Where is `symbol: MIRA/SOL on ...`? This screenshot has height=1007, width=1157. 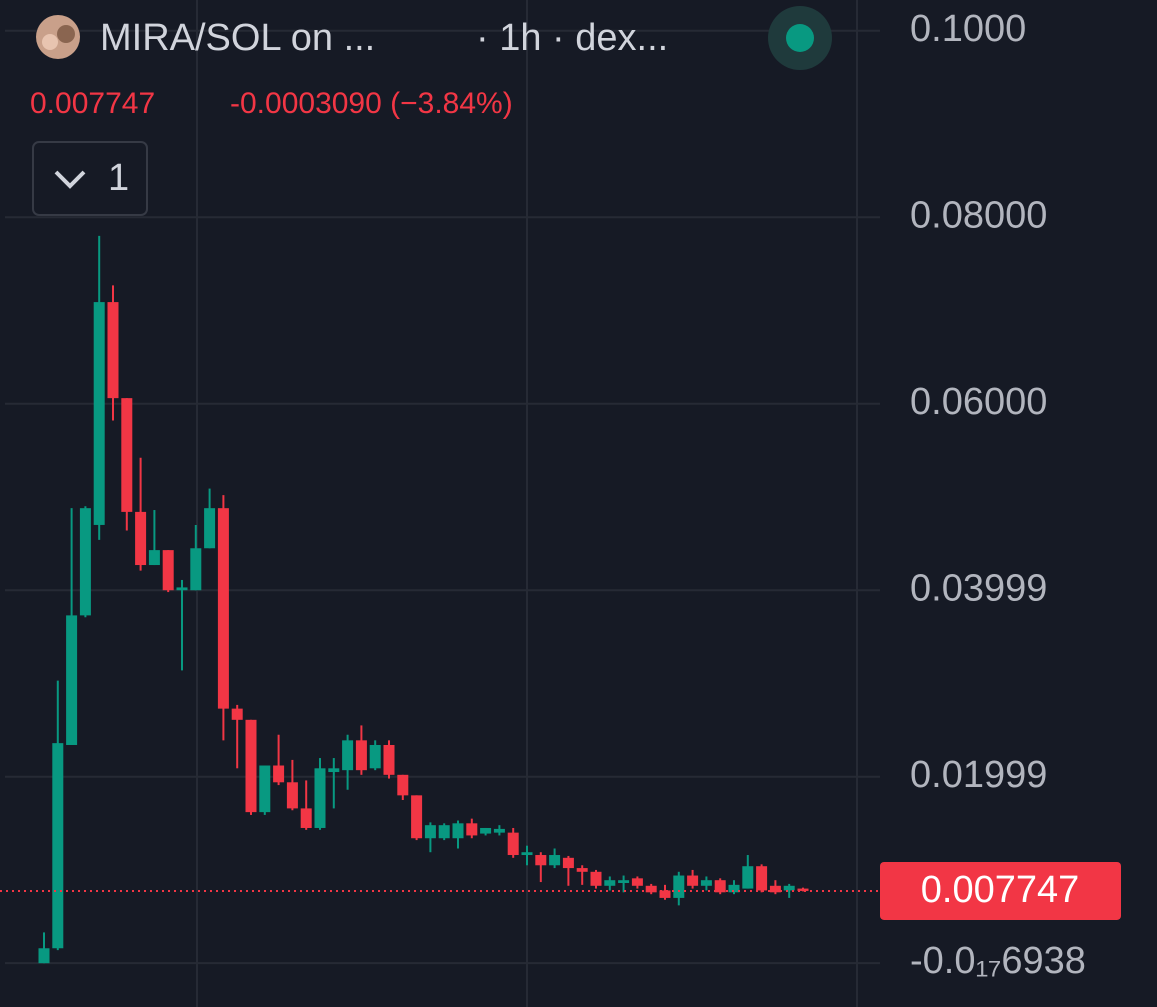
symbol: MIRA/SOL on ... is located at coordinates (237, 38).